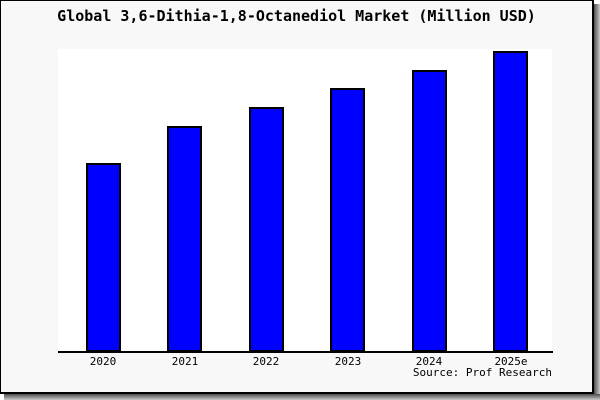 This screenshot has width=600, height=400. I want to click on x-tick-label-2025e: 2025e, so click(511, 361).